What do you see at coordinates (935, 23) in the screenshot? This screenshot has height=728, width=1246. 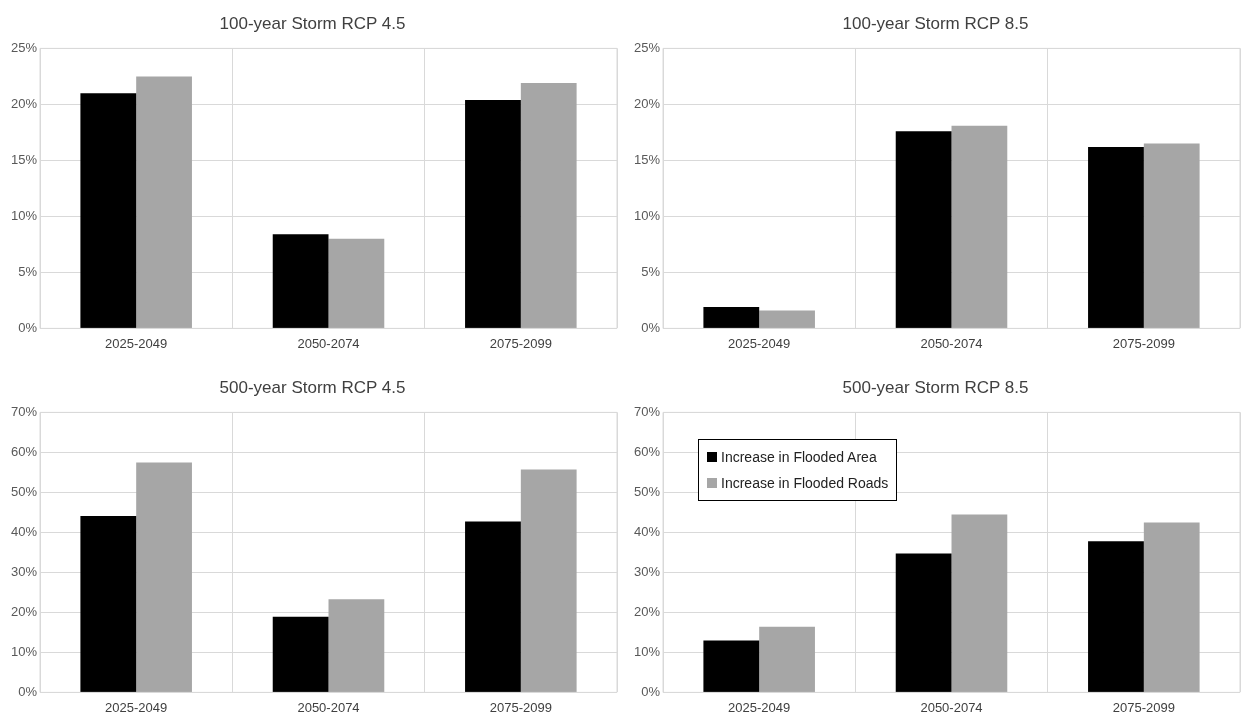 I see `chart-title: 100-year Storm RCP 8.5` at bounding box center [935, 23].